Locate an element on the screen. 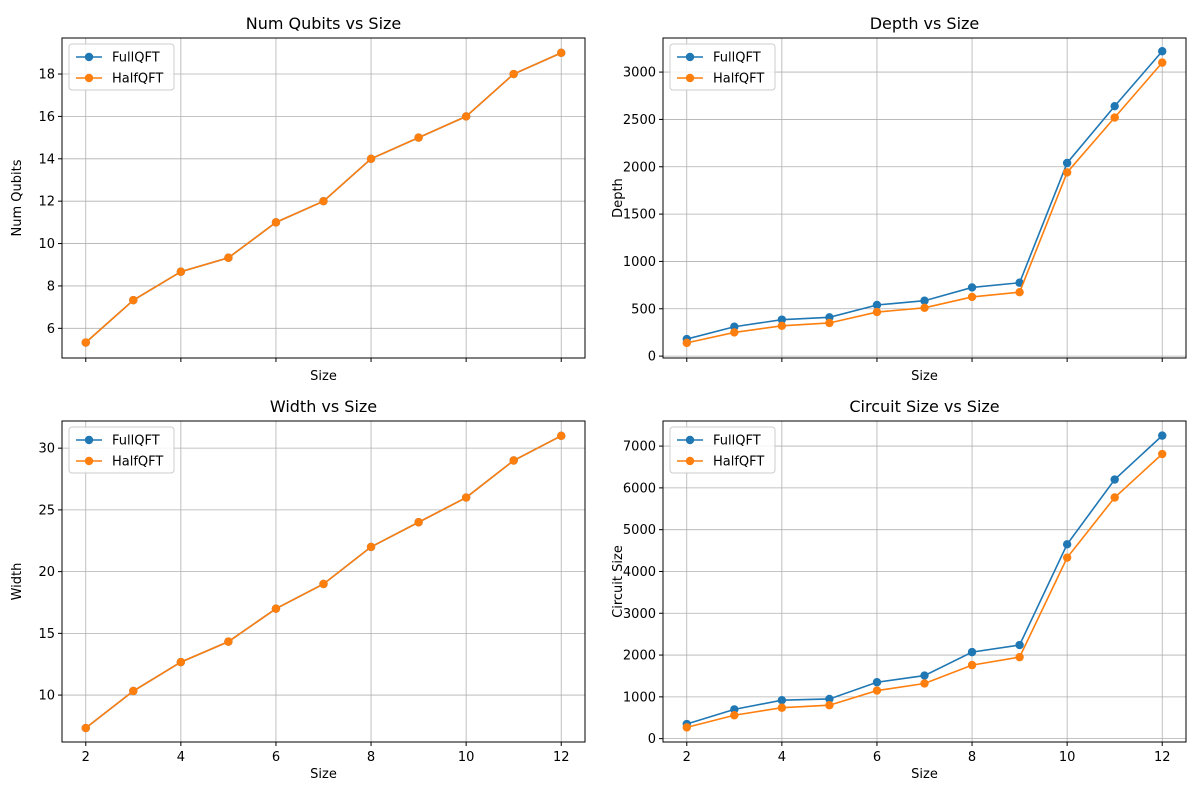  y-tick-label: 1500 is located at coordinates (639, 215).